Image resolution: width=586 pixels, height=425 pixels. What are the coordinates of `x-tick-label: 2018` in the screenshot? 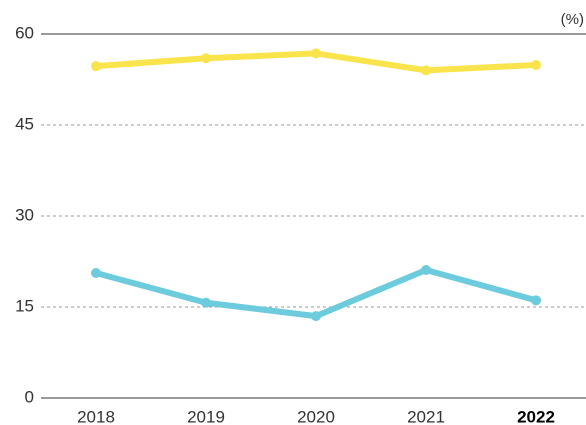 It's located at (96, 416).